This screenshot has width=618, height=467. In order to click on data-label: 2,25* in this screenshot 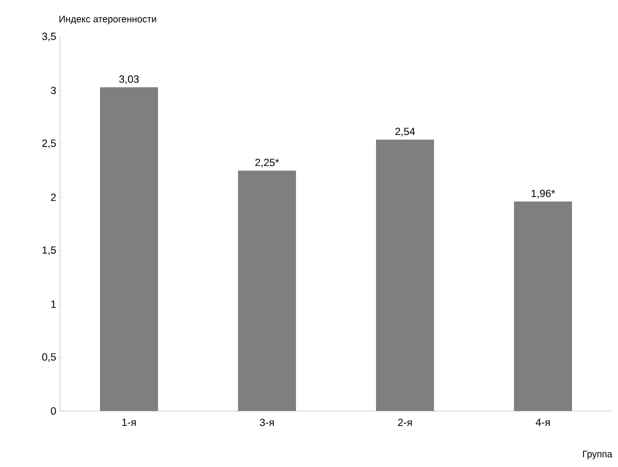, I will do `click(267, 163)`.